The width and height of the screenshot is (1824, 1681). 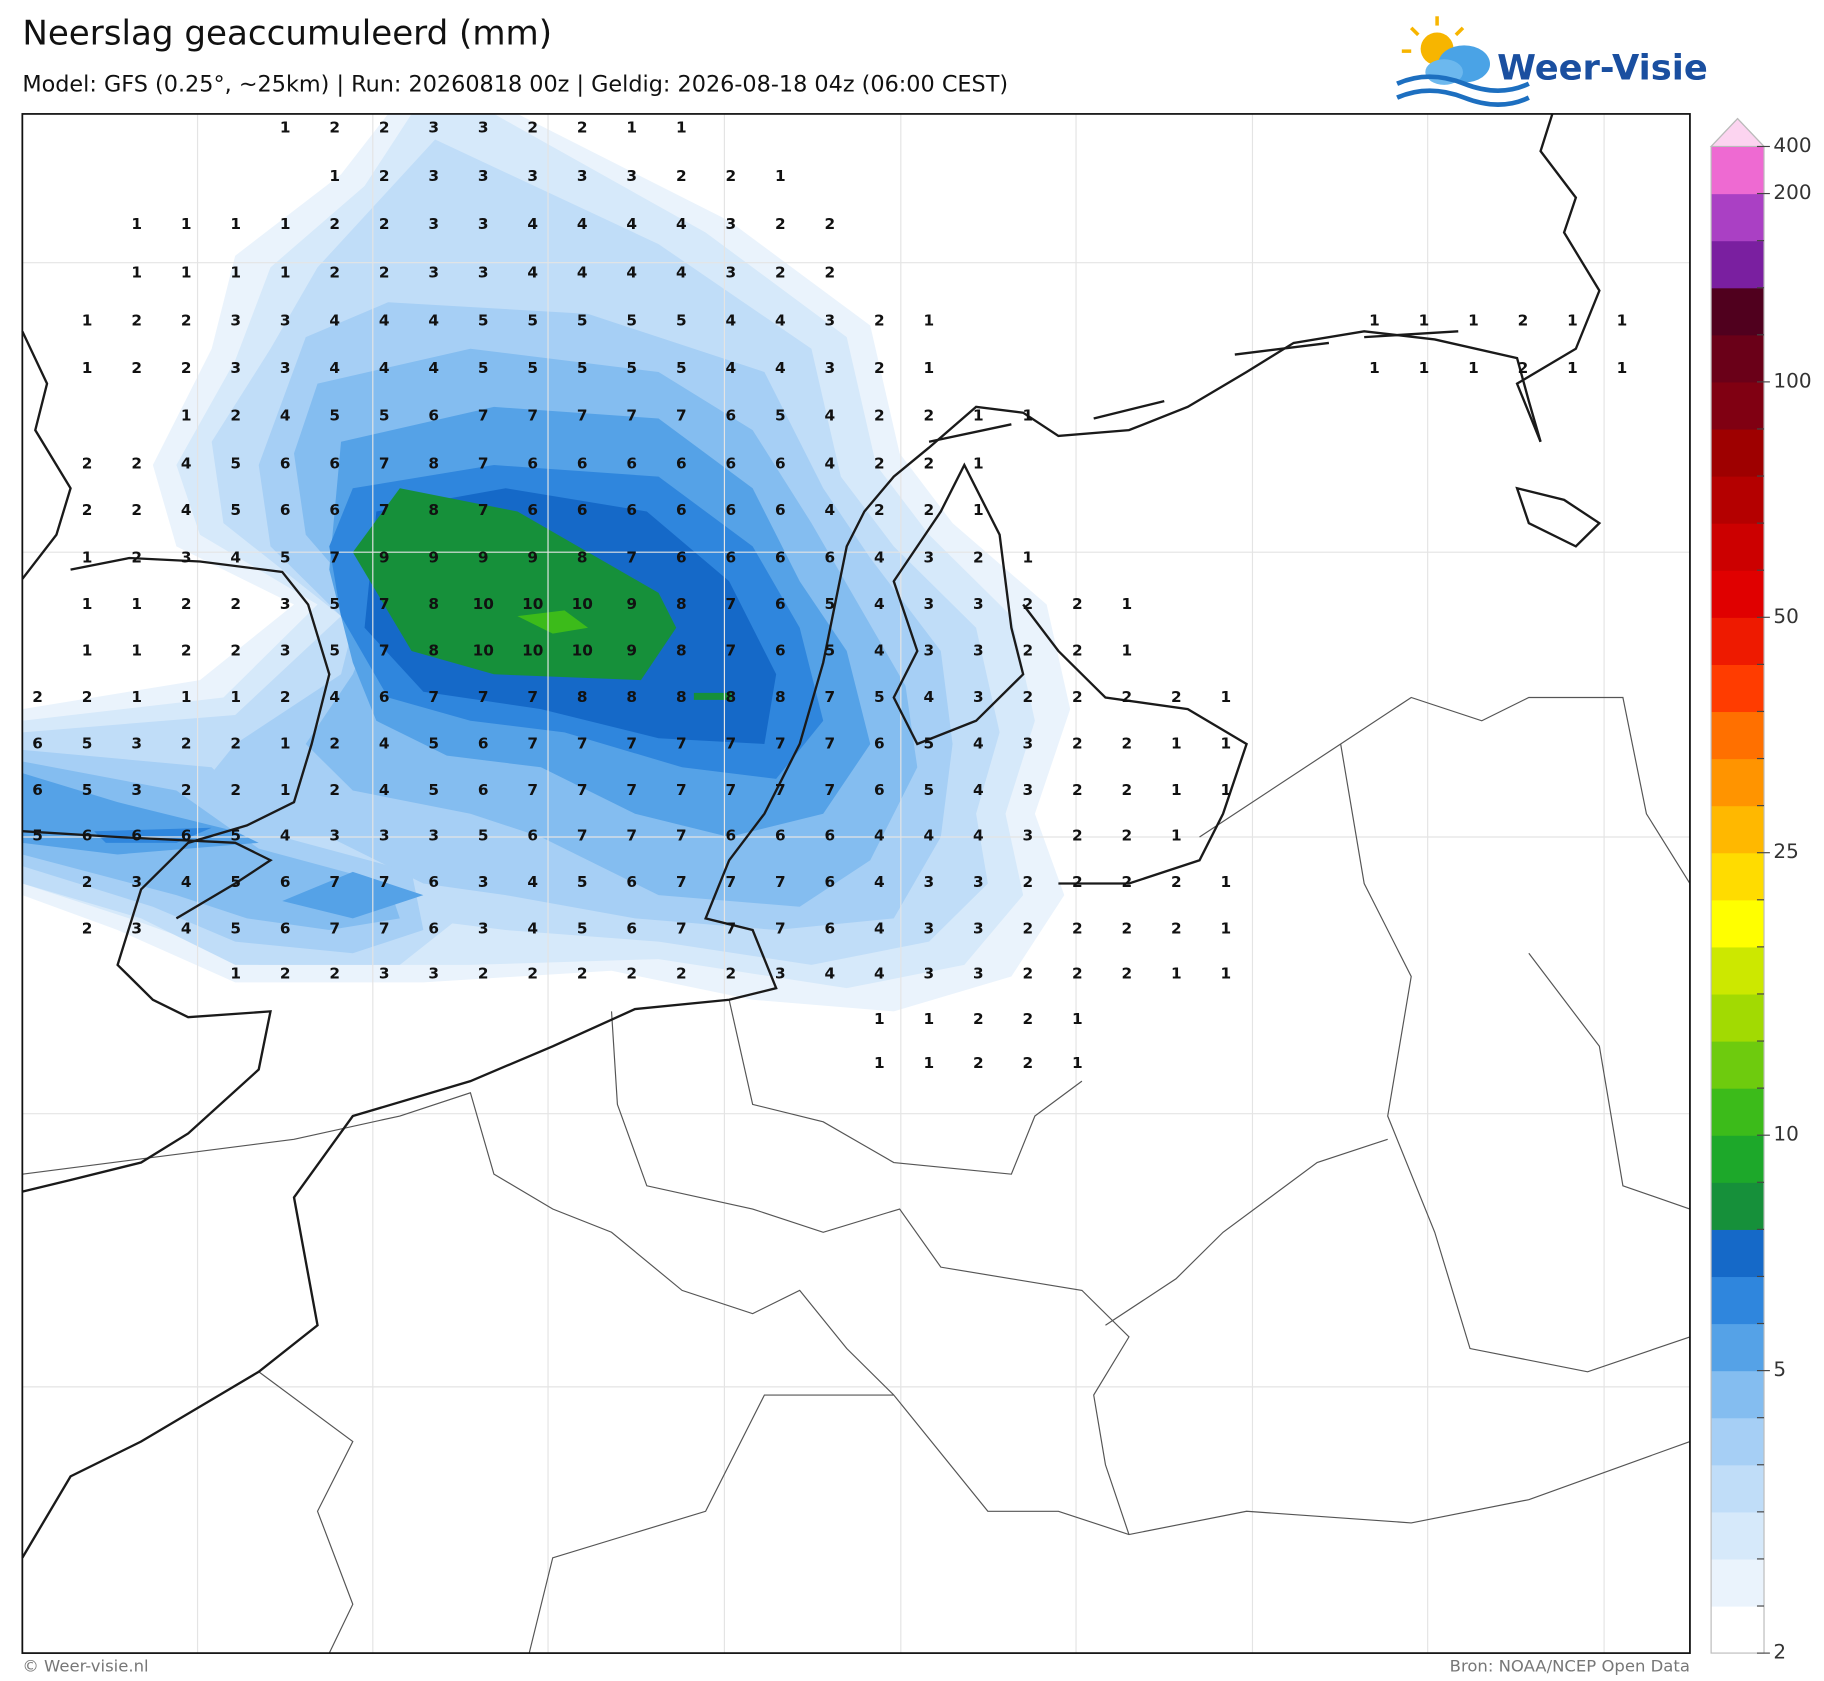 What do you see at coordinates (712, 696) in the screenshot?
I see `precip-area` at bounding box center [712, 696].